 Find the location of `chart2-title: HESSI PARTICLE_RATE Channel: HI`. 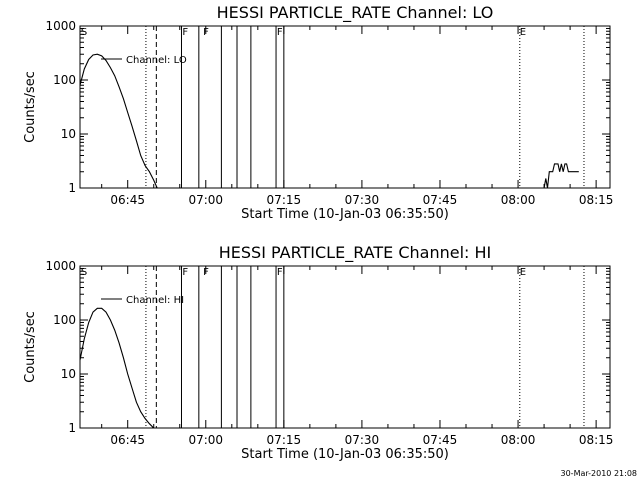

chart2-title: HESSI PARTICLE_RATE Channel: HI is located at coordinates (355, 253).